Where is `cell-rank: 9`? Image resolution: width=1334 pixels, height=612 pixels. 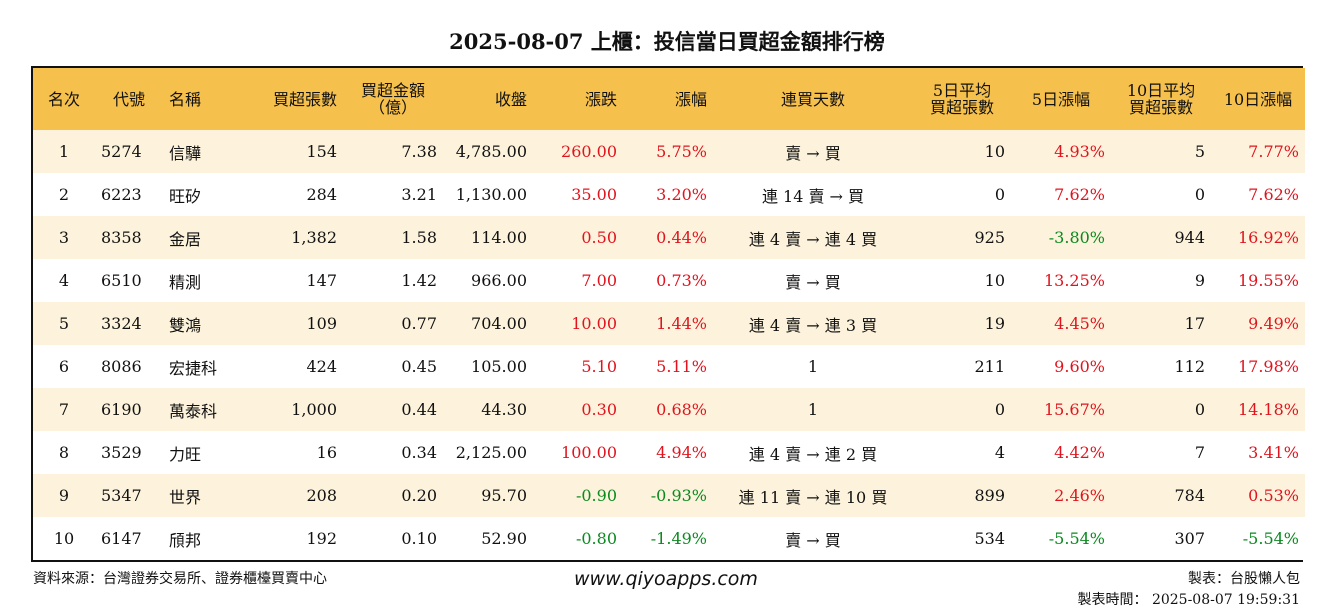
cell-rank: 9 is located at coordinates (64, 495).